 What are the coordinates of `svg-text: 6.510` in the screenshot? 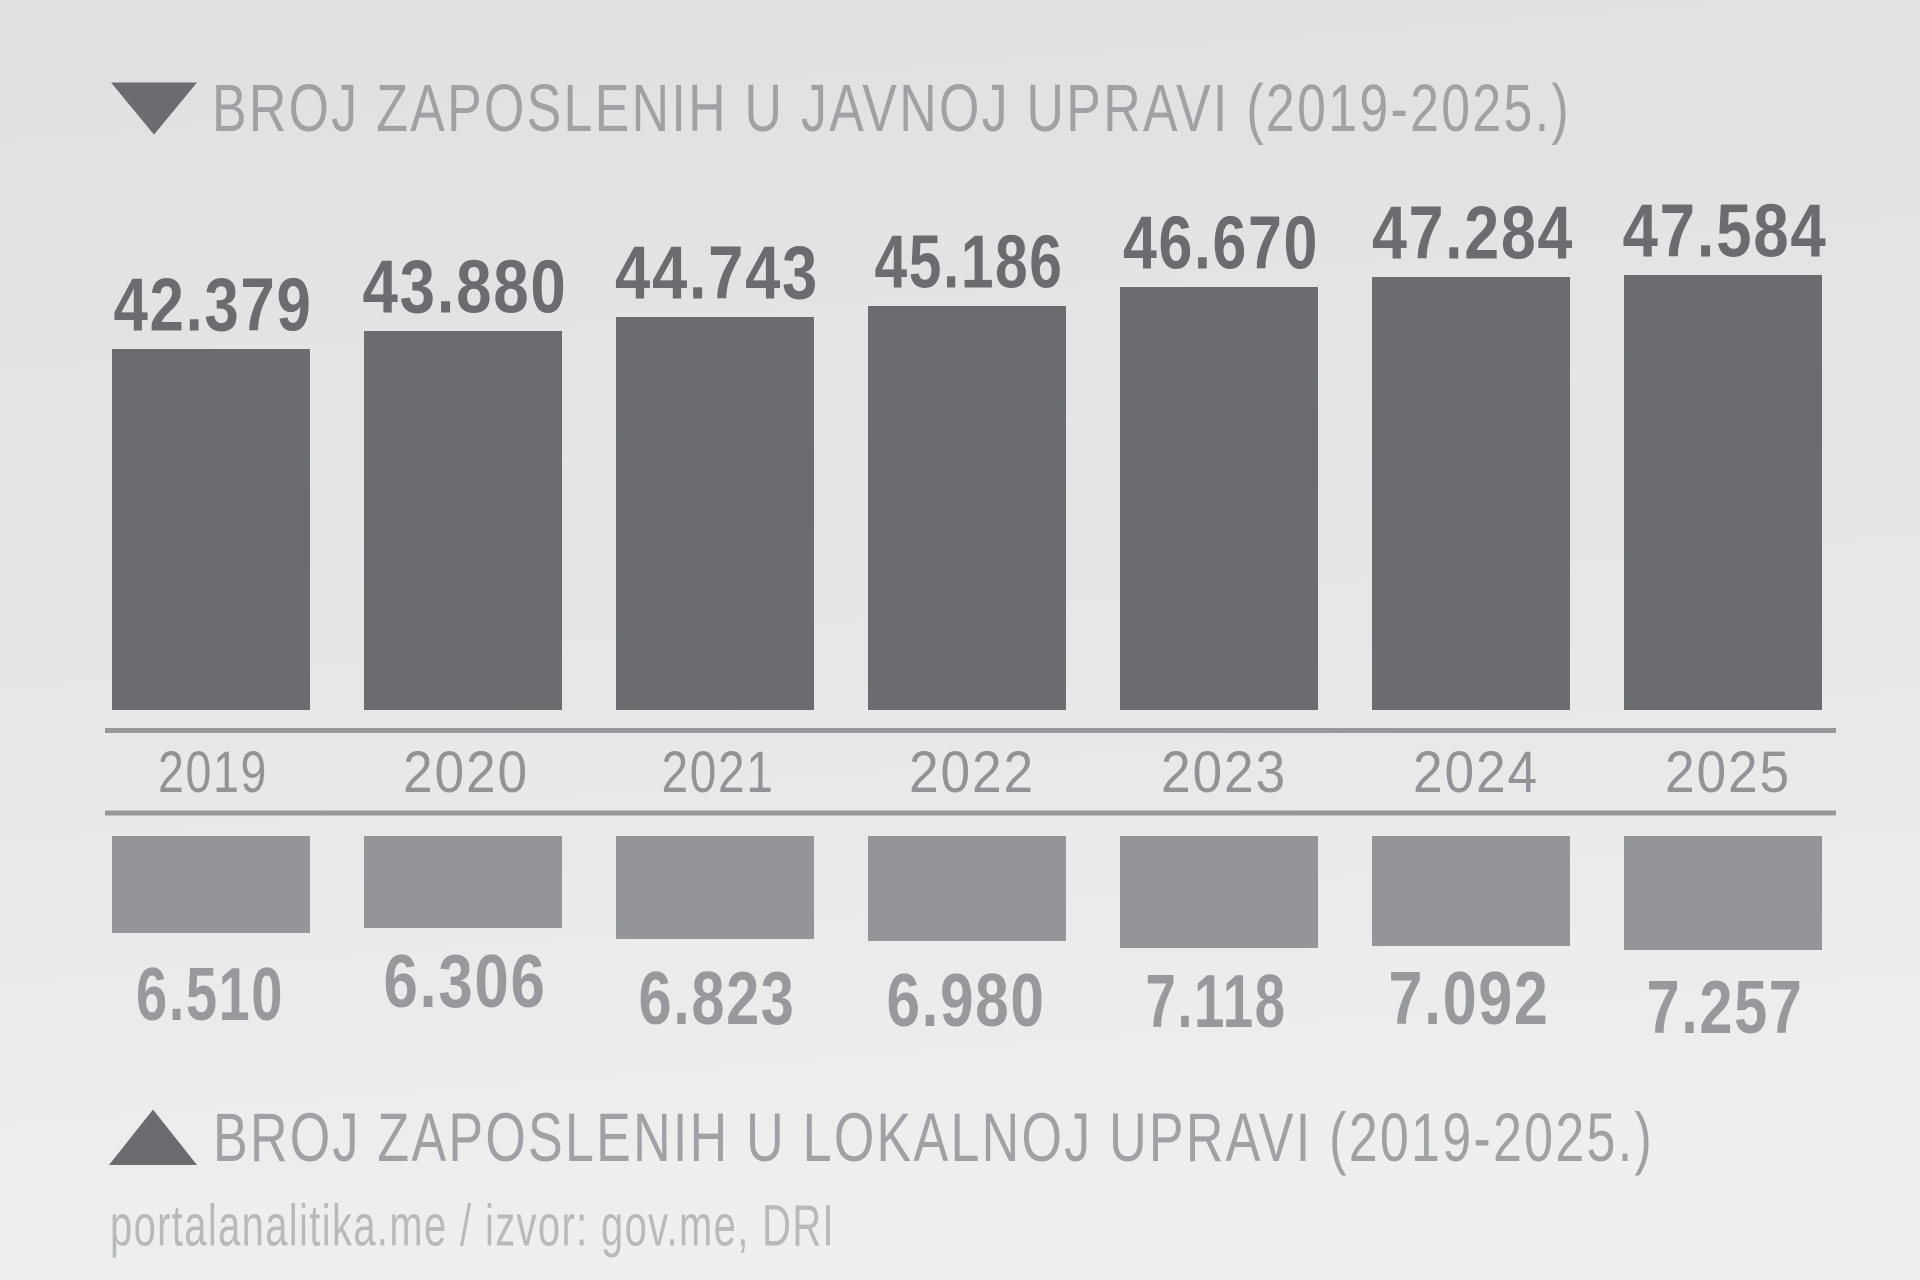 It's located at (210, 994).